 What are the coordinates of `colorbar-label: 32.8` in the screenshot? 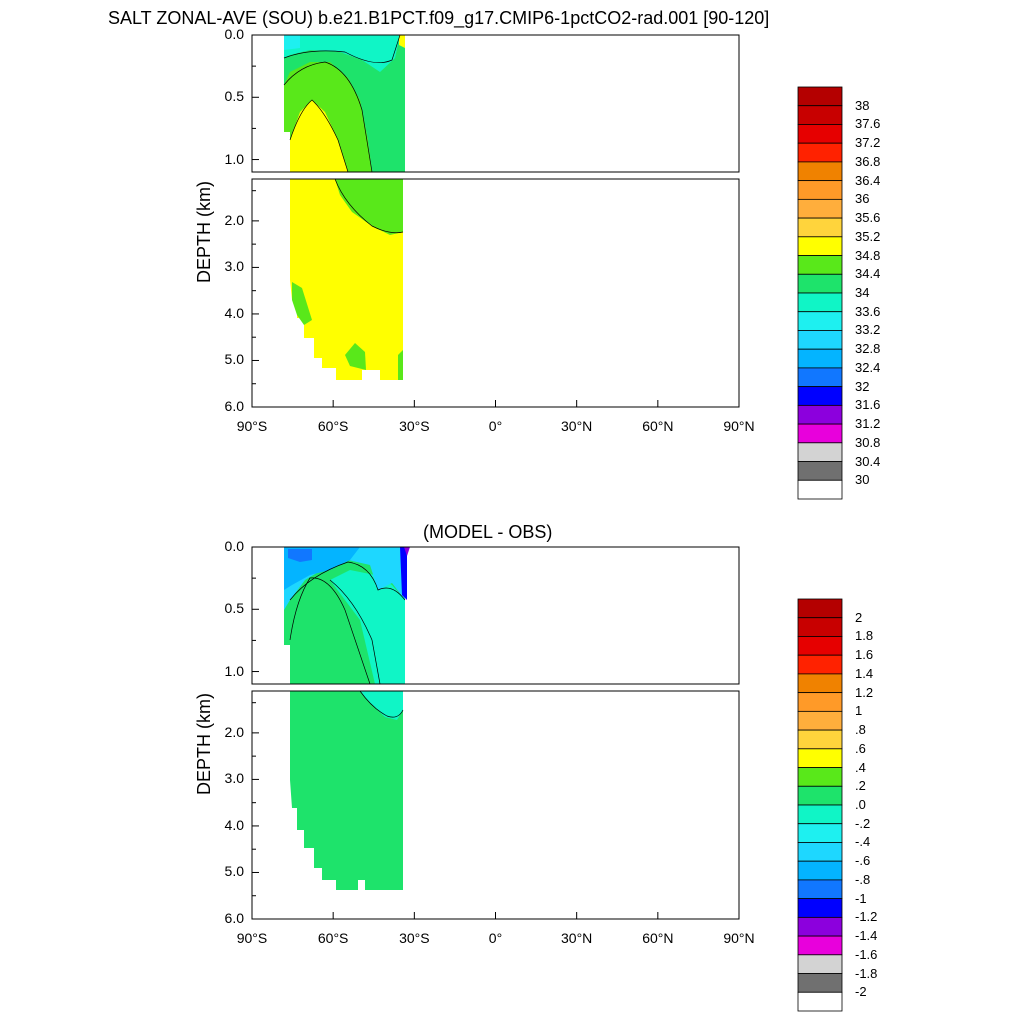 It's located at (868, 349).